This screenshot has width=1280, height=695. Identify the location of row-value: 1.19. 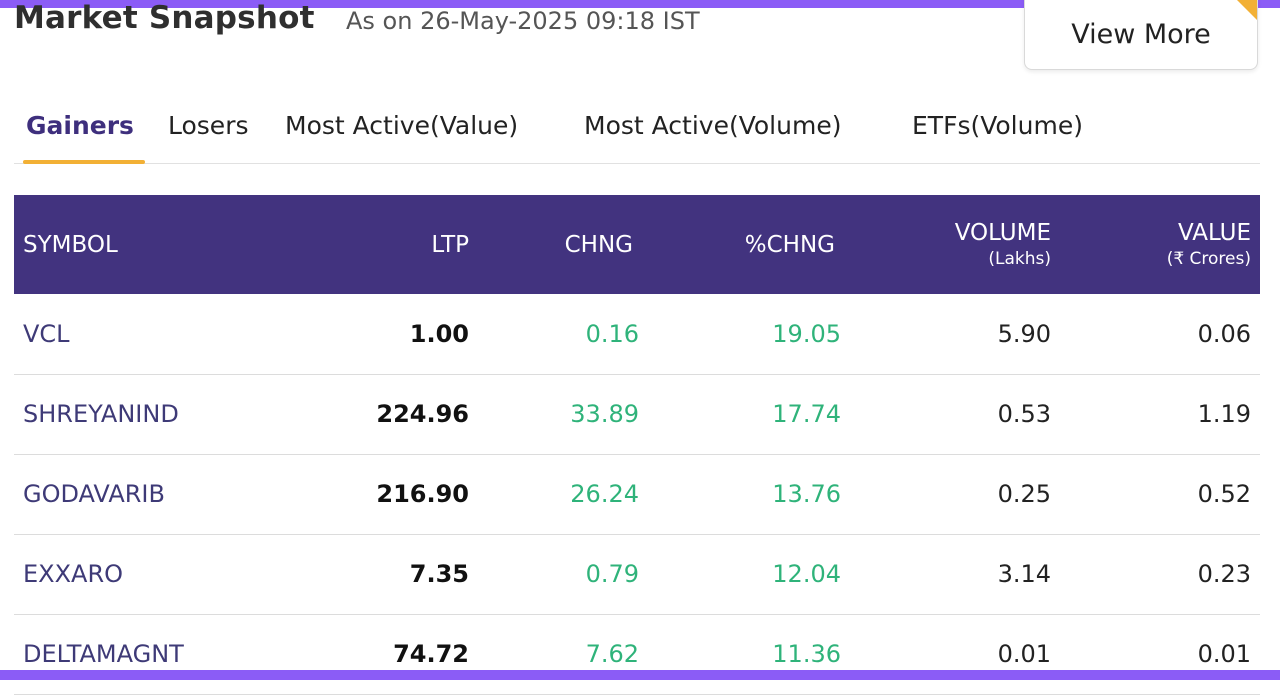
(1224, 414).